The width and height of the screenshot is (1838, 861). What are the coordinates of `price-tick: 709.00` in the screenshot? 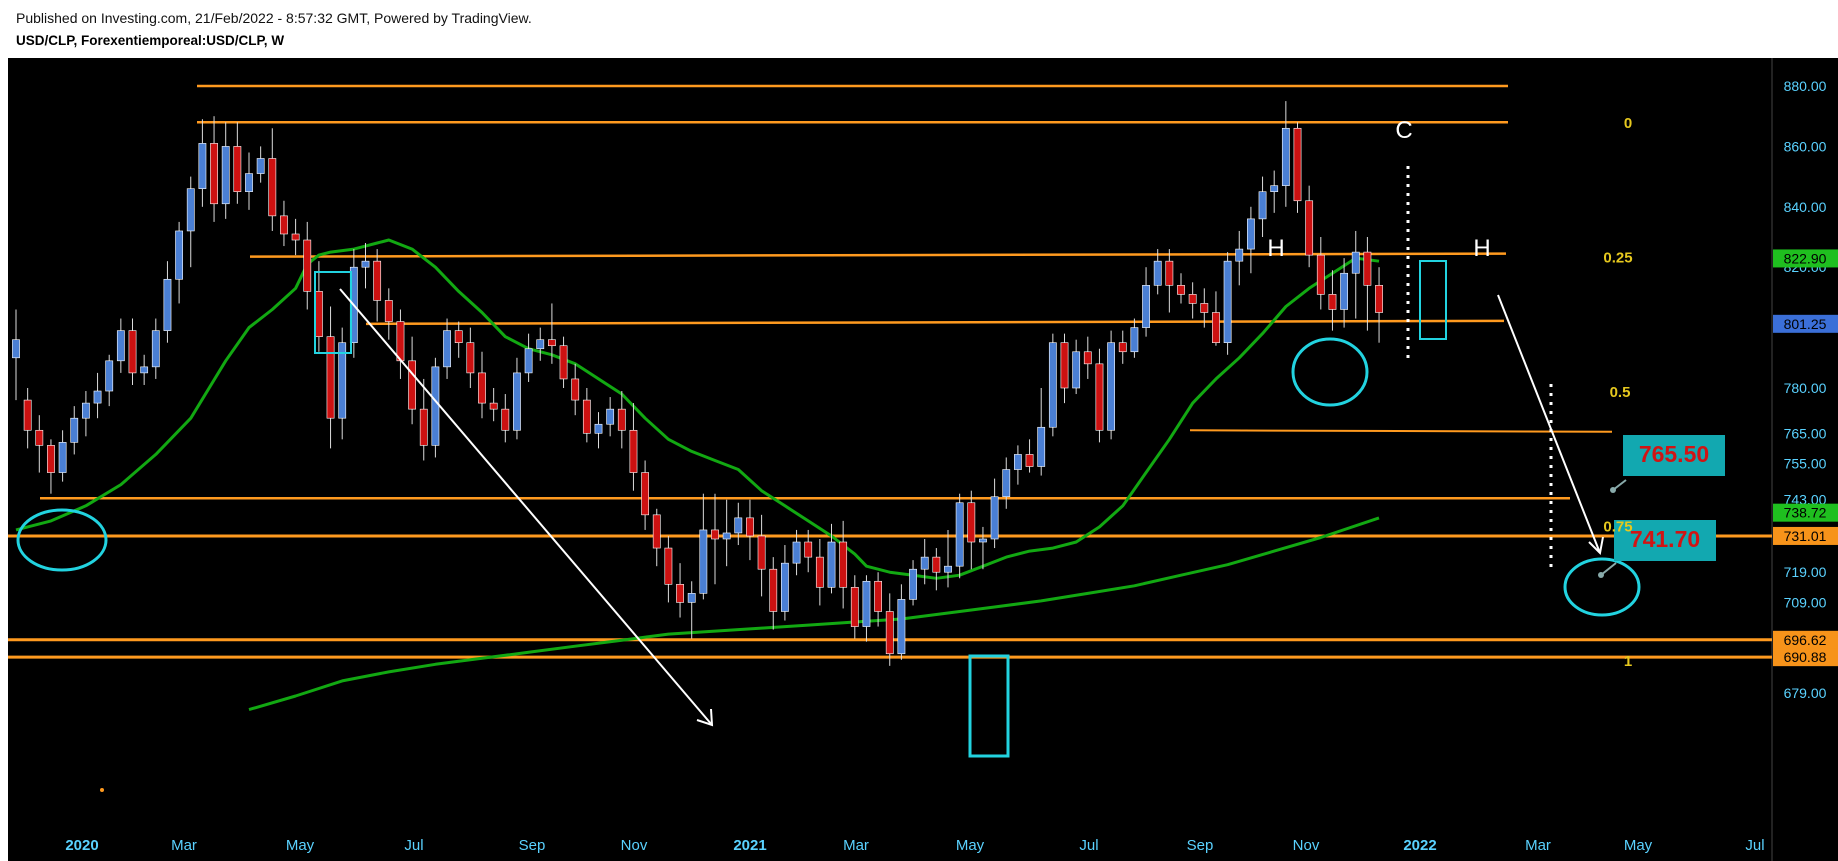 It's located at (1805, 602).